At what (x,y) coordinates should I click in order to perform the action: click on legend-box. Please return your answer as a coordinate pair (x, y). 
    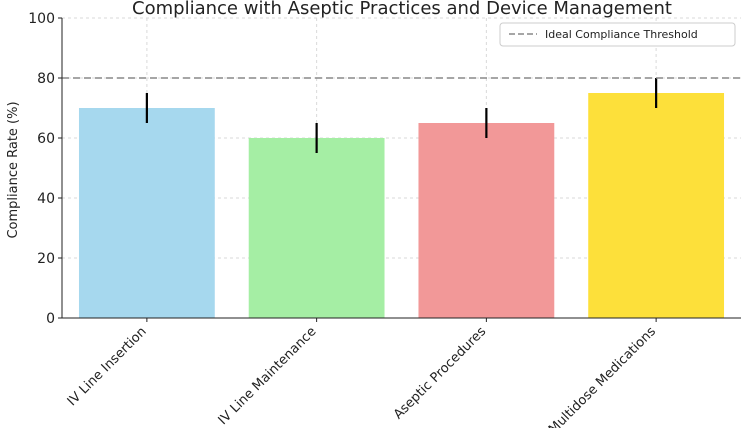
    Looking at the image, I should click on (617, 34).